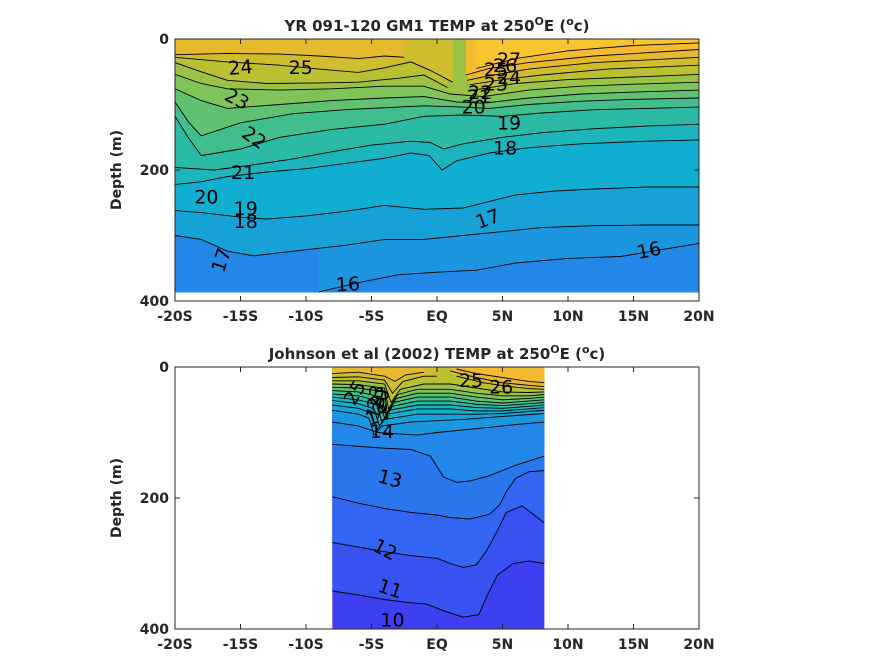 Image resolution: width=875 pixels, height=656 pixels. I want to click on contour-label: 27, so click(509, 60).